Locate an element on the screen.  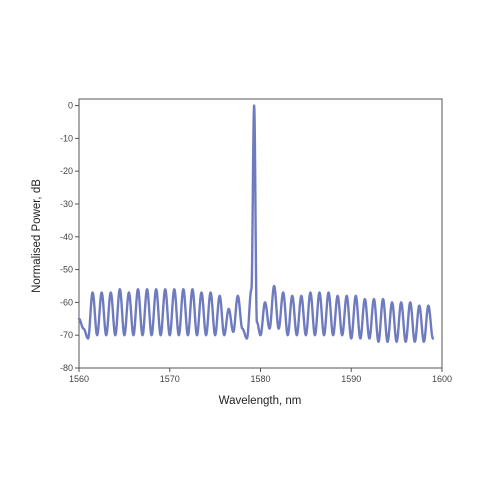
y-tick-label: -40 is located at coordinates (66, 237).